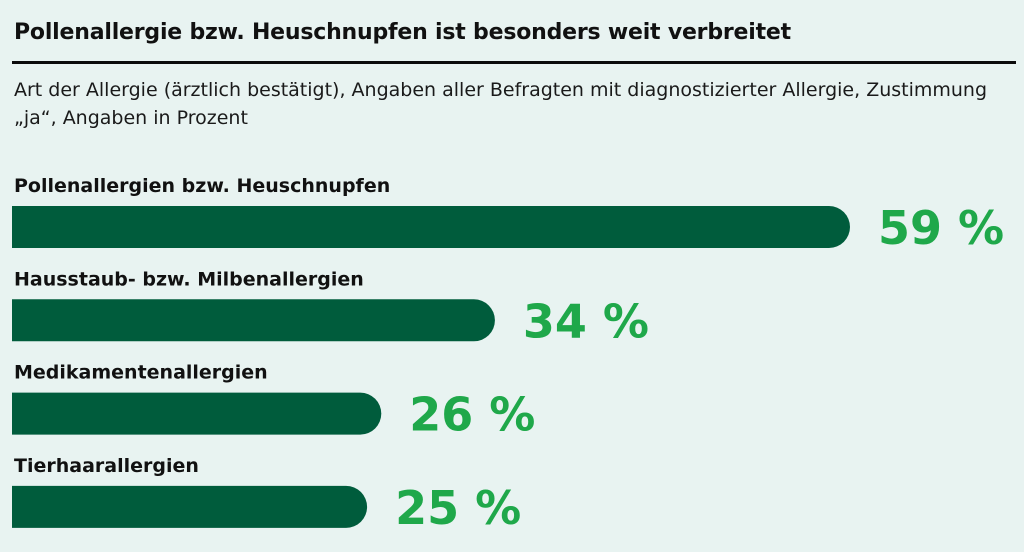 This screenshot has height=552, width=1024. Describe the element at coordinates (458, 508) in the screenshot. I see `value-label: 25 %` at that location.